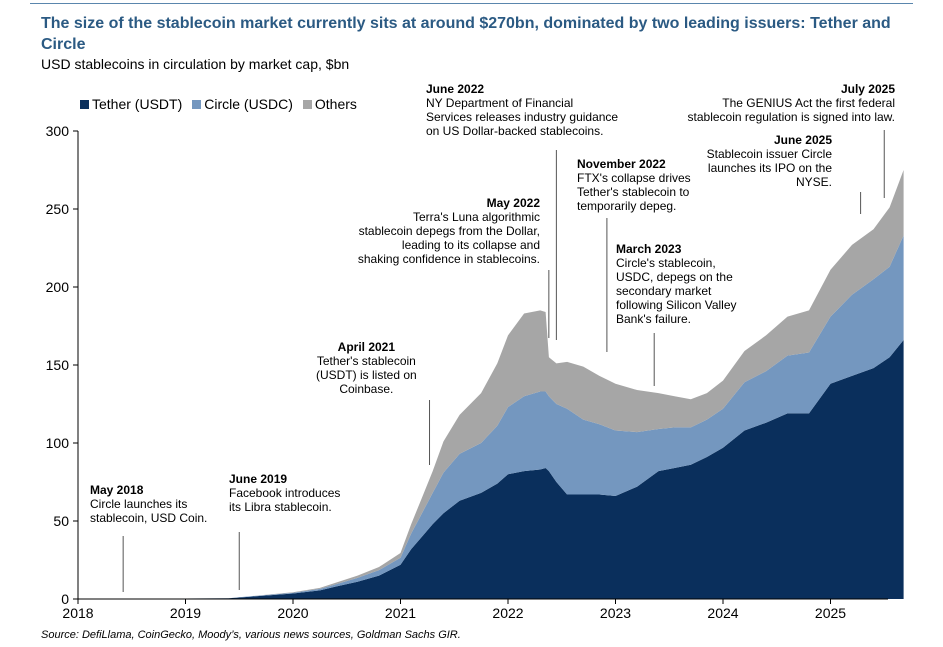 This screenshot has width=943, height=647. What do you see at coordinates (149, 518) in the screenshot?
I see `annotation-text: stablecoin, USD Coin.` at bounding box center [149, 518].